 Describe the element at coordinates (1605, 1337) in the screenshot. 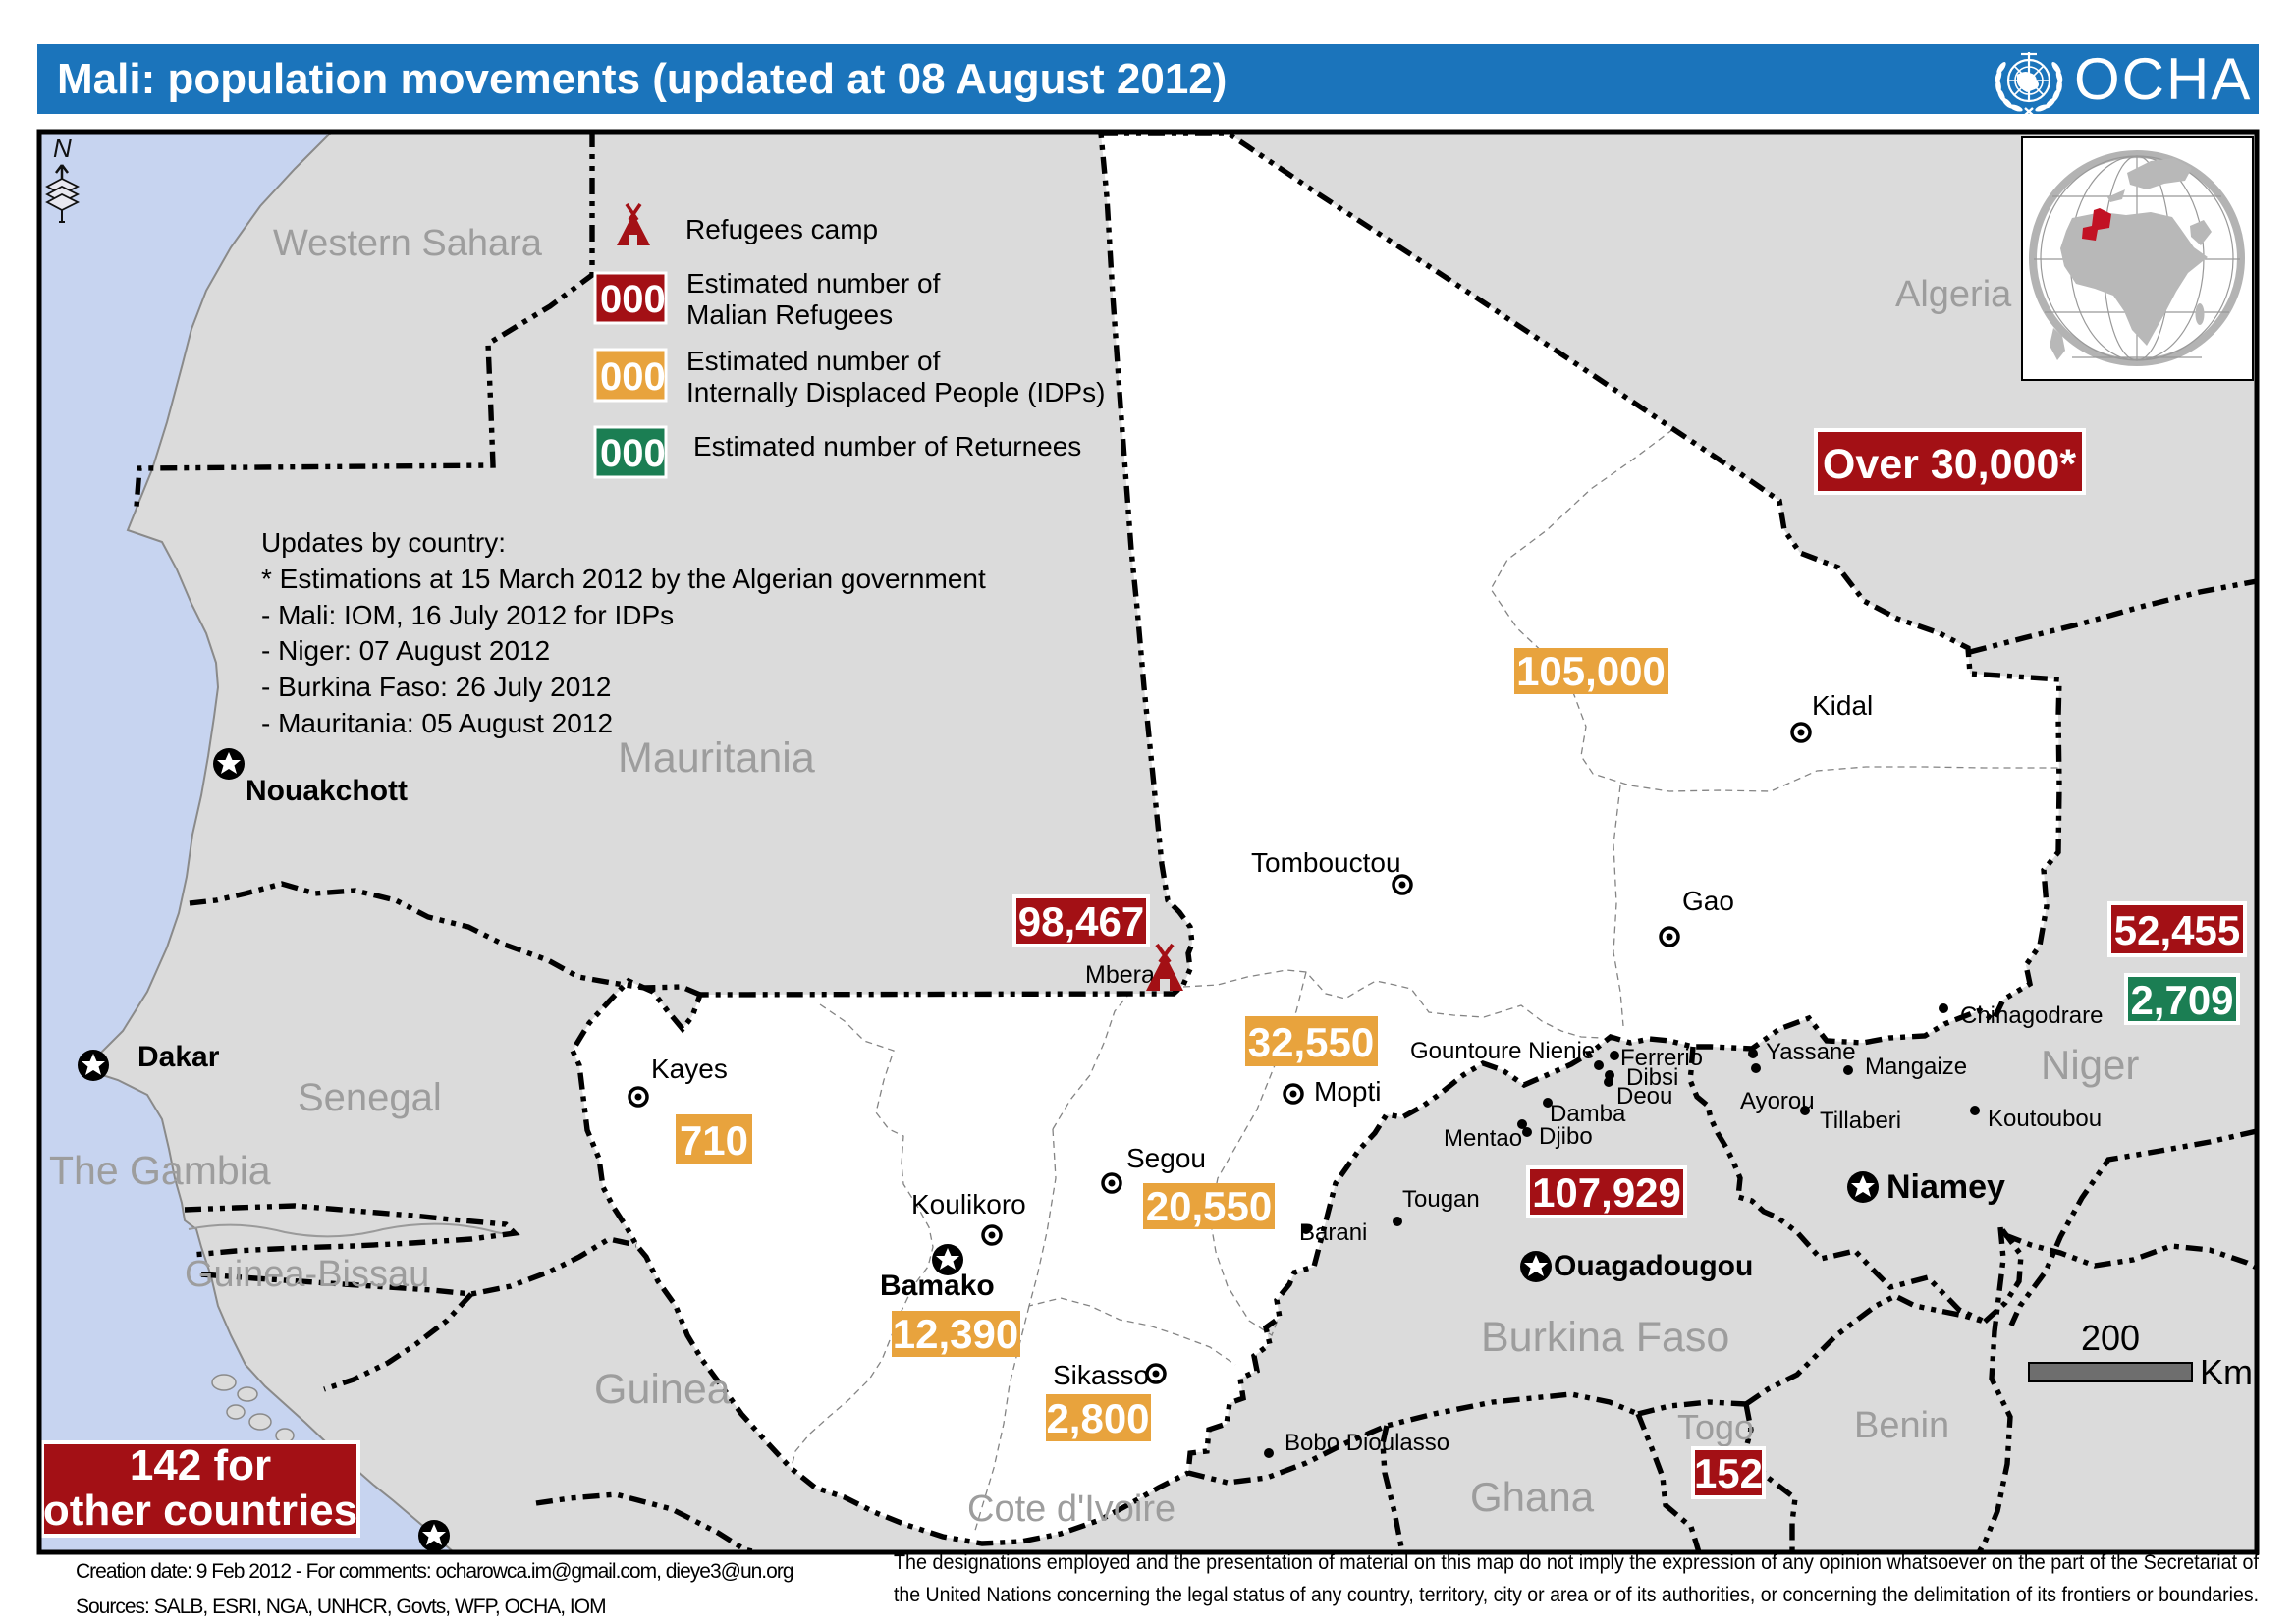

I see `svg-text: Burkina Faso` at that location.